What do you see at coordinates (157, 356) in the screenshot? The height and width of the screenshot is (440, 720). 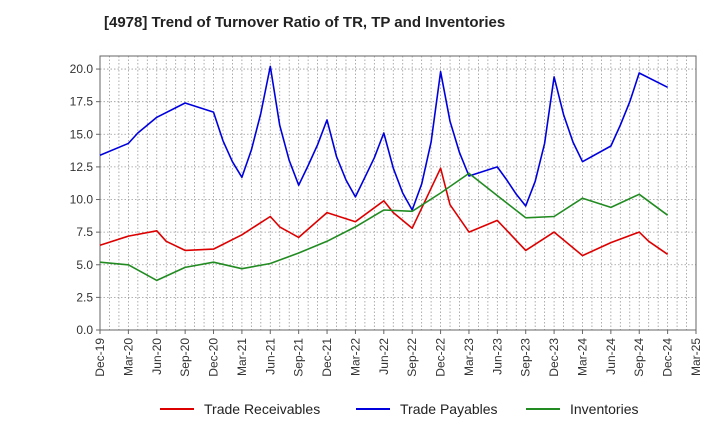 I see `x-tick-label: Jun-20` at bounding box center [157, 356].